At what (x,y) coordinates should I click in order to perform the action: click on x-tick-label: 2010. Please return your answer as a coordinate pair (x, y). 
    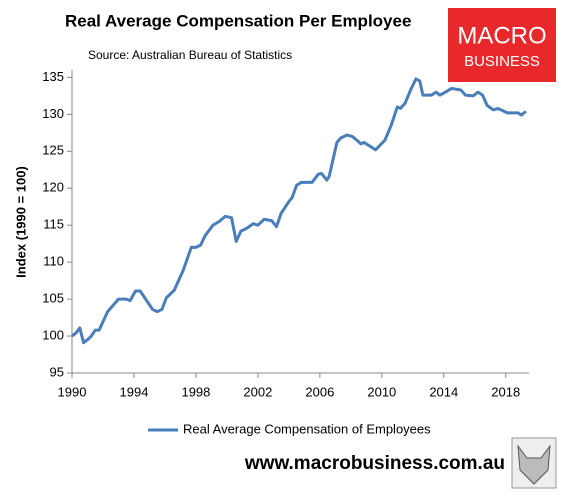
    Looking at the image, I should click on (381, 391).